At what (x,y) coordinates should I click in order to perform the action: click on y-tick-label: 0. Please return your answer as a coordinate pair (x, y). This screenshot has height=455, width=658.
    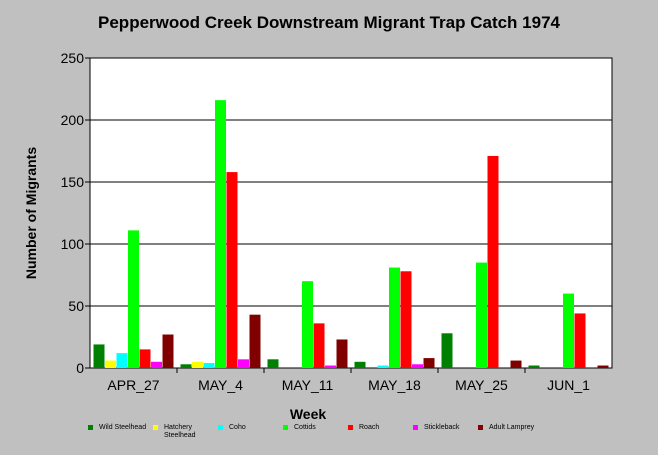
    Looking at the image, I should click on (80, 368).